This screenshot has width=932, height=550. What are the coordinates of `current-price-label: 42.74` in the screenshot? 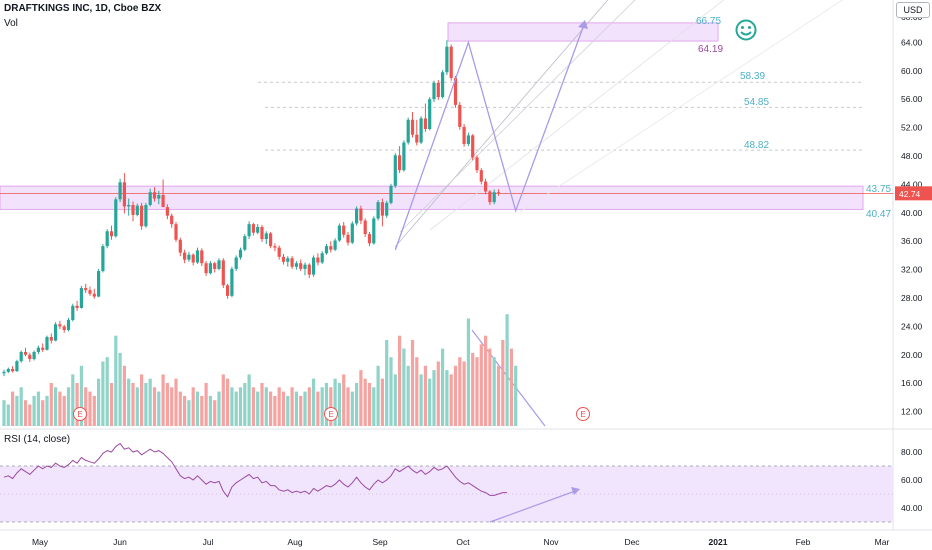 It's located at (910, 194).